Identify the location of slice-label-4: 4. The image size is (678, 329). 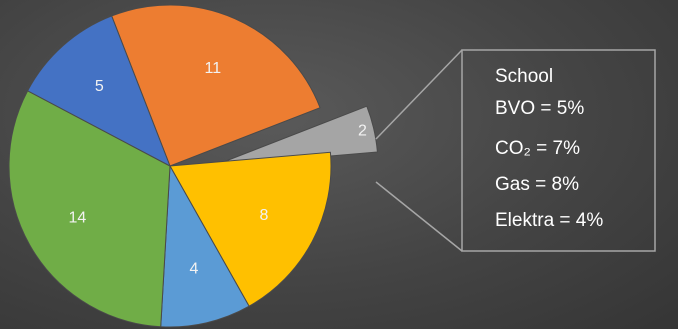
(194, 269).